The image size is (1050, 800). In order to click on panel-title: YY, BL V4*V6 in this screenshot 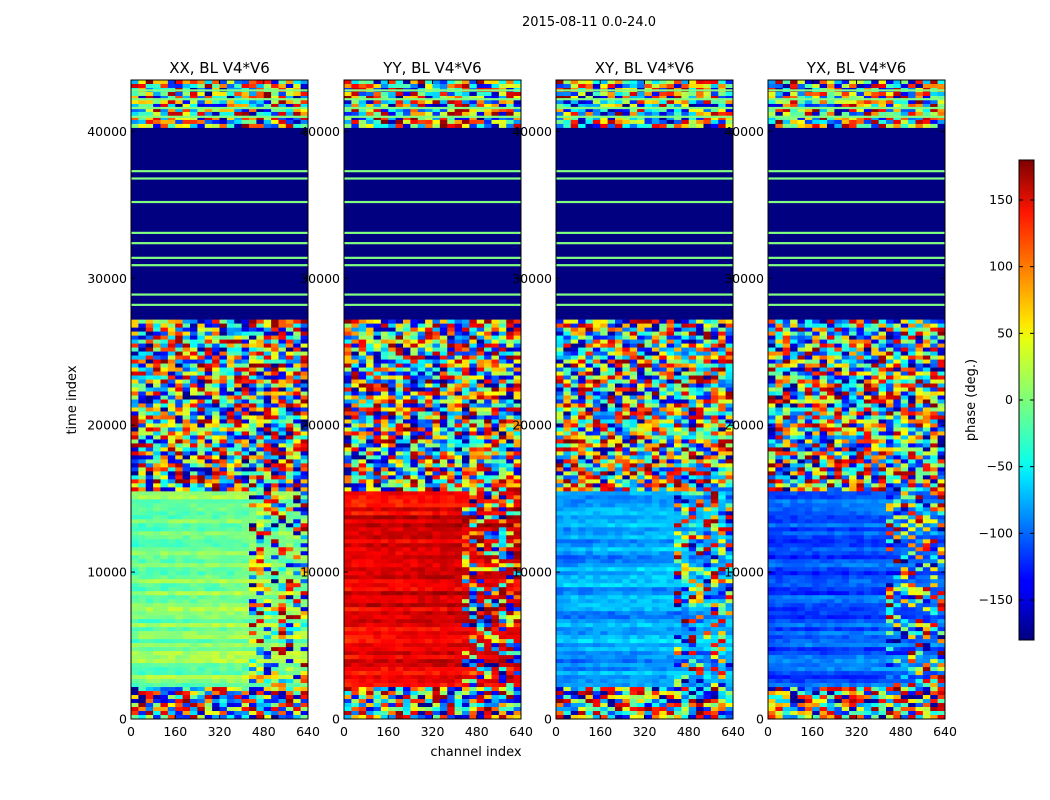, I will do `click(431, 68)`.